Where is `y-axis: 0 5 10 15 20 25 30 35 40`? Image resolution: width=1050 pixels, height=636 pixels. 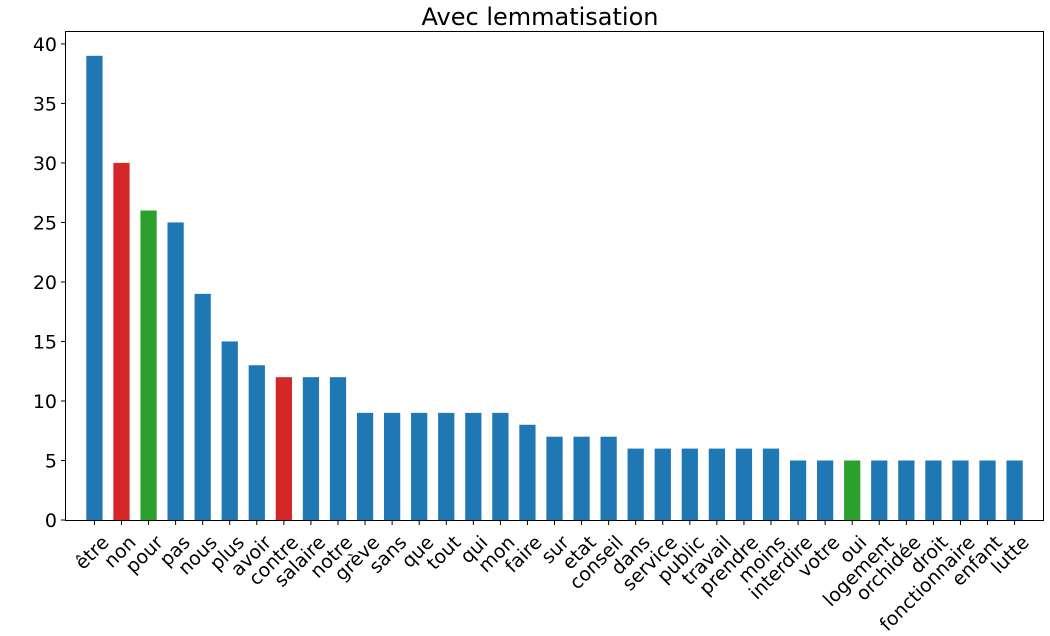 y-axis: 0 5 10 15 20 25 30 35 40 is located at coordinates (49, 283).